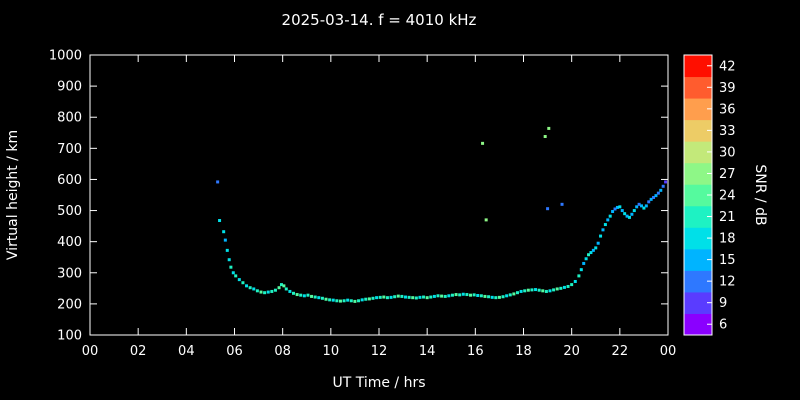 The image size is (800, 400). What do you see at coordinates (727, 131) in the screenshot?
I see `colorbar-tick-label: 33` at bounding box center [727, 131].